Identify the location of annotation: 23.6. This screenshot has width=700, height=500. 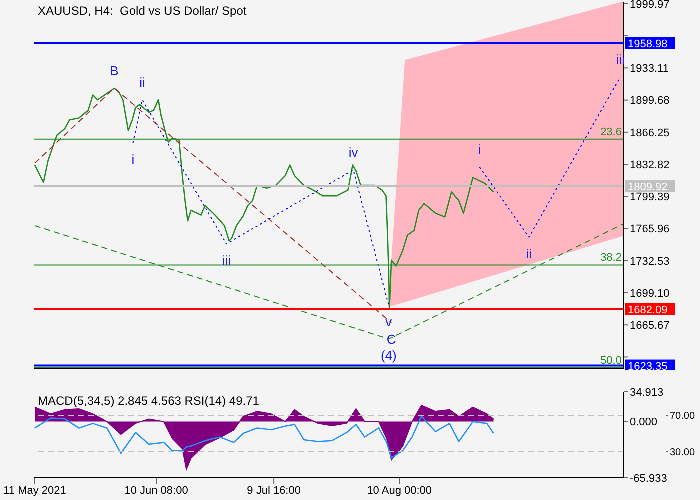
(611, 132).